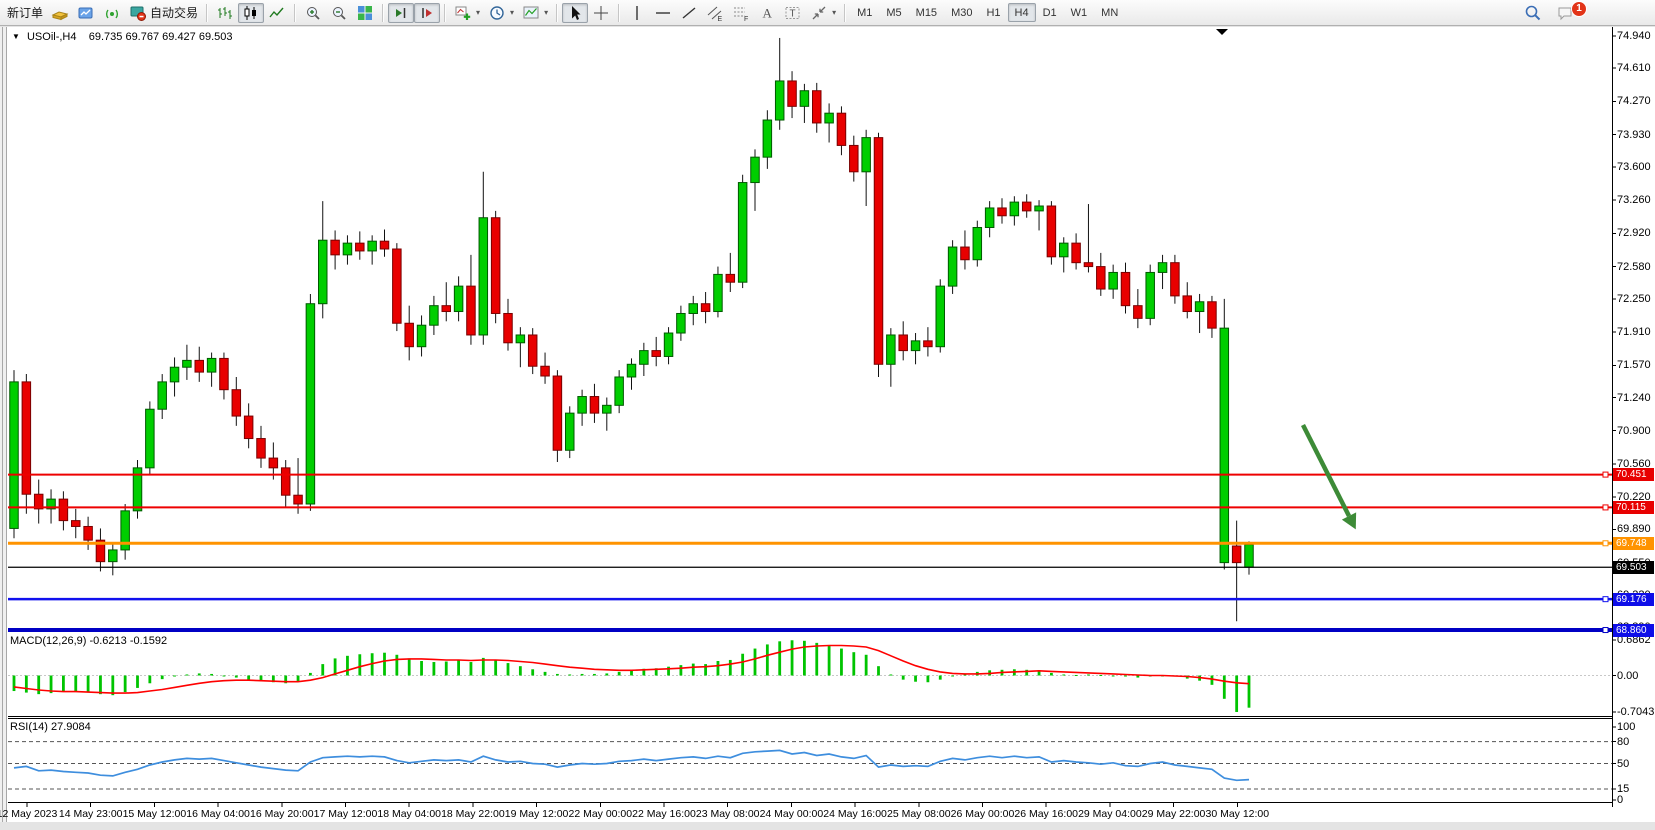 Image resolution: width=1655 pixels, height=830 pixels. What do you see at coordinates (819, 12) in the screenshot?
I see `shapes-icon` at bounding box center [819, 12].